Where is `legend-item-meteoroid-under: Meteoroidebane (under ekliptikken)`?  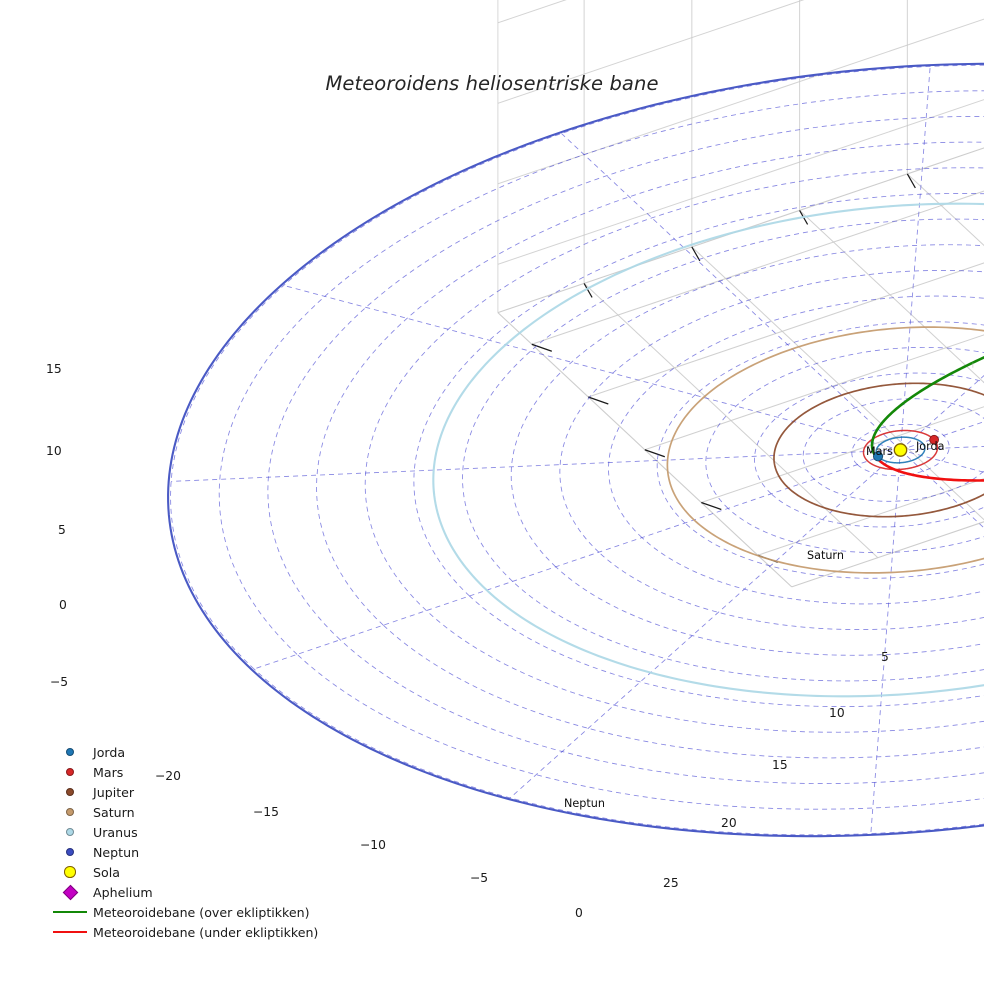
legend-item-meteoroid-under: Meteoroidebane (under ekliptikken) is located at coordinates (182, 932).